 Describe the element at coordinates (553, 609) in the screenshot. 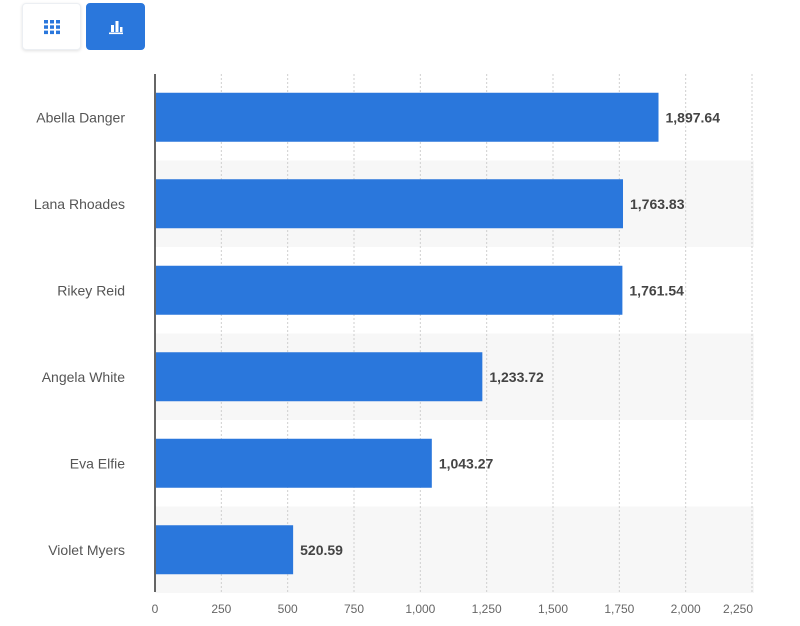

I see `x-tick-label: 1,500` at that location.